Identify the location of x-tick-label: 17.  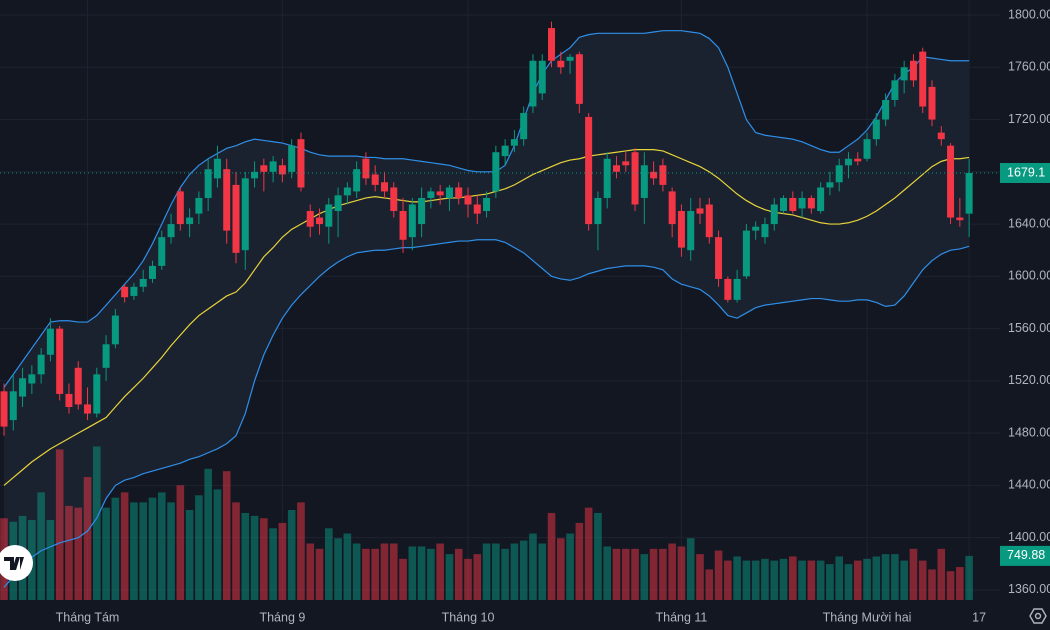
(979, 617).